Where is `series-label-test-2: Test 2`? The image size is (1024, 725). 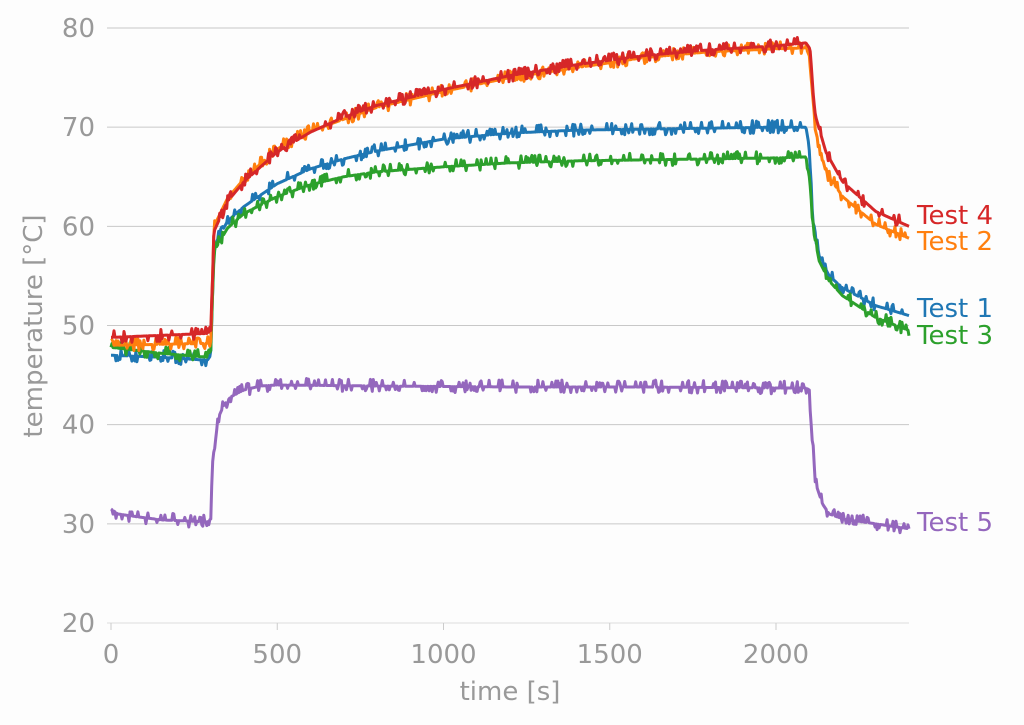
series-label-test-2: Test 2 is located at coordinates (954, 242).